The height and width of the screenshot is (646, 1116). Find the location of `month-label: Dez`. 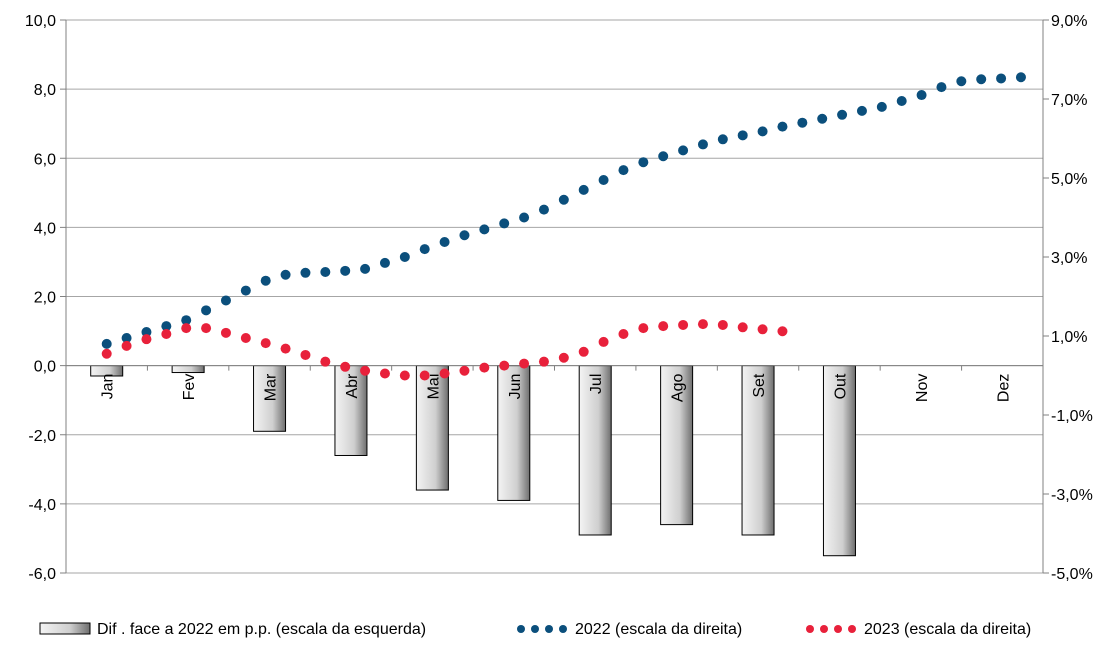

month-label: Dez is located at coordinates (1003, 388).